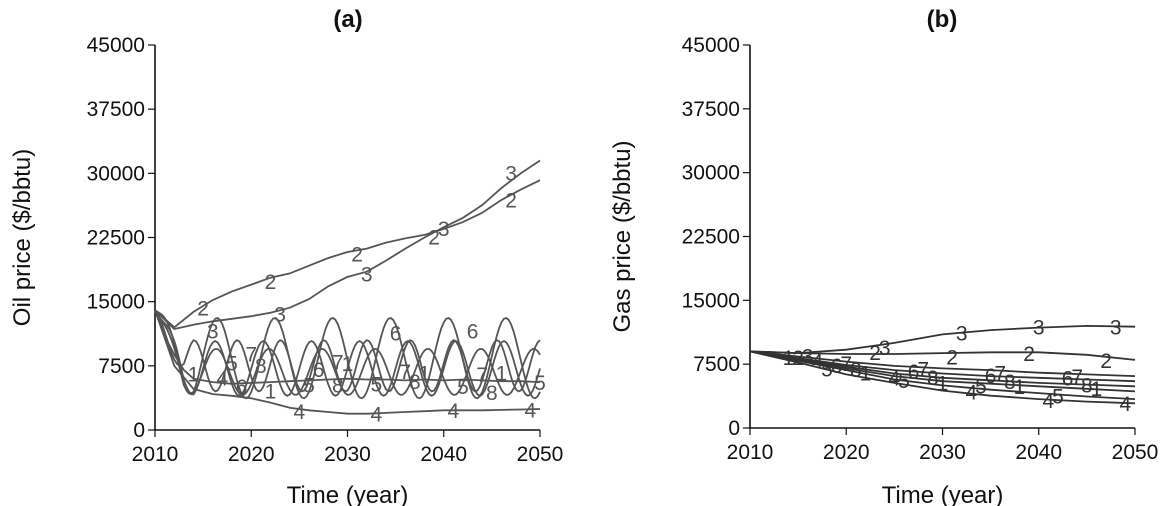 The width and height of the screenshot is (1168, 506). What do you see at coordinates (540, 454) in the screenshot?
I see `panel-a-x-tick-label: 2050` at bounding box center [540, 454].